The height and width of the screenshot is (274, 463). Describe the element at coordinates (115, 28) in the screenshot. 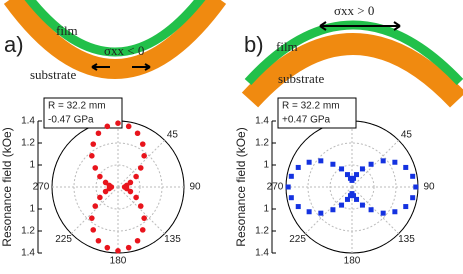

I see `film-layer` at that location.